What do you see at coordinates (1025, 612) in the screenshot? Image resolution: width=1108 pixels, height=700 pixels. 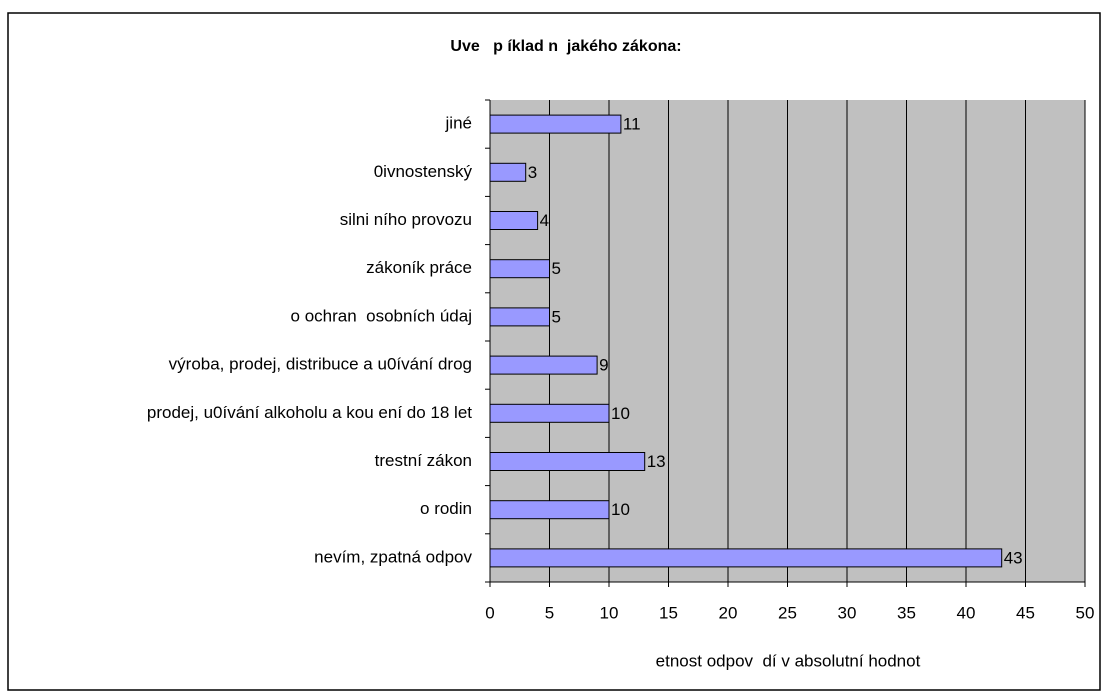 I see `x-tick-label: 45` at bounding box center [1025, 612].